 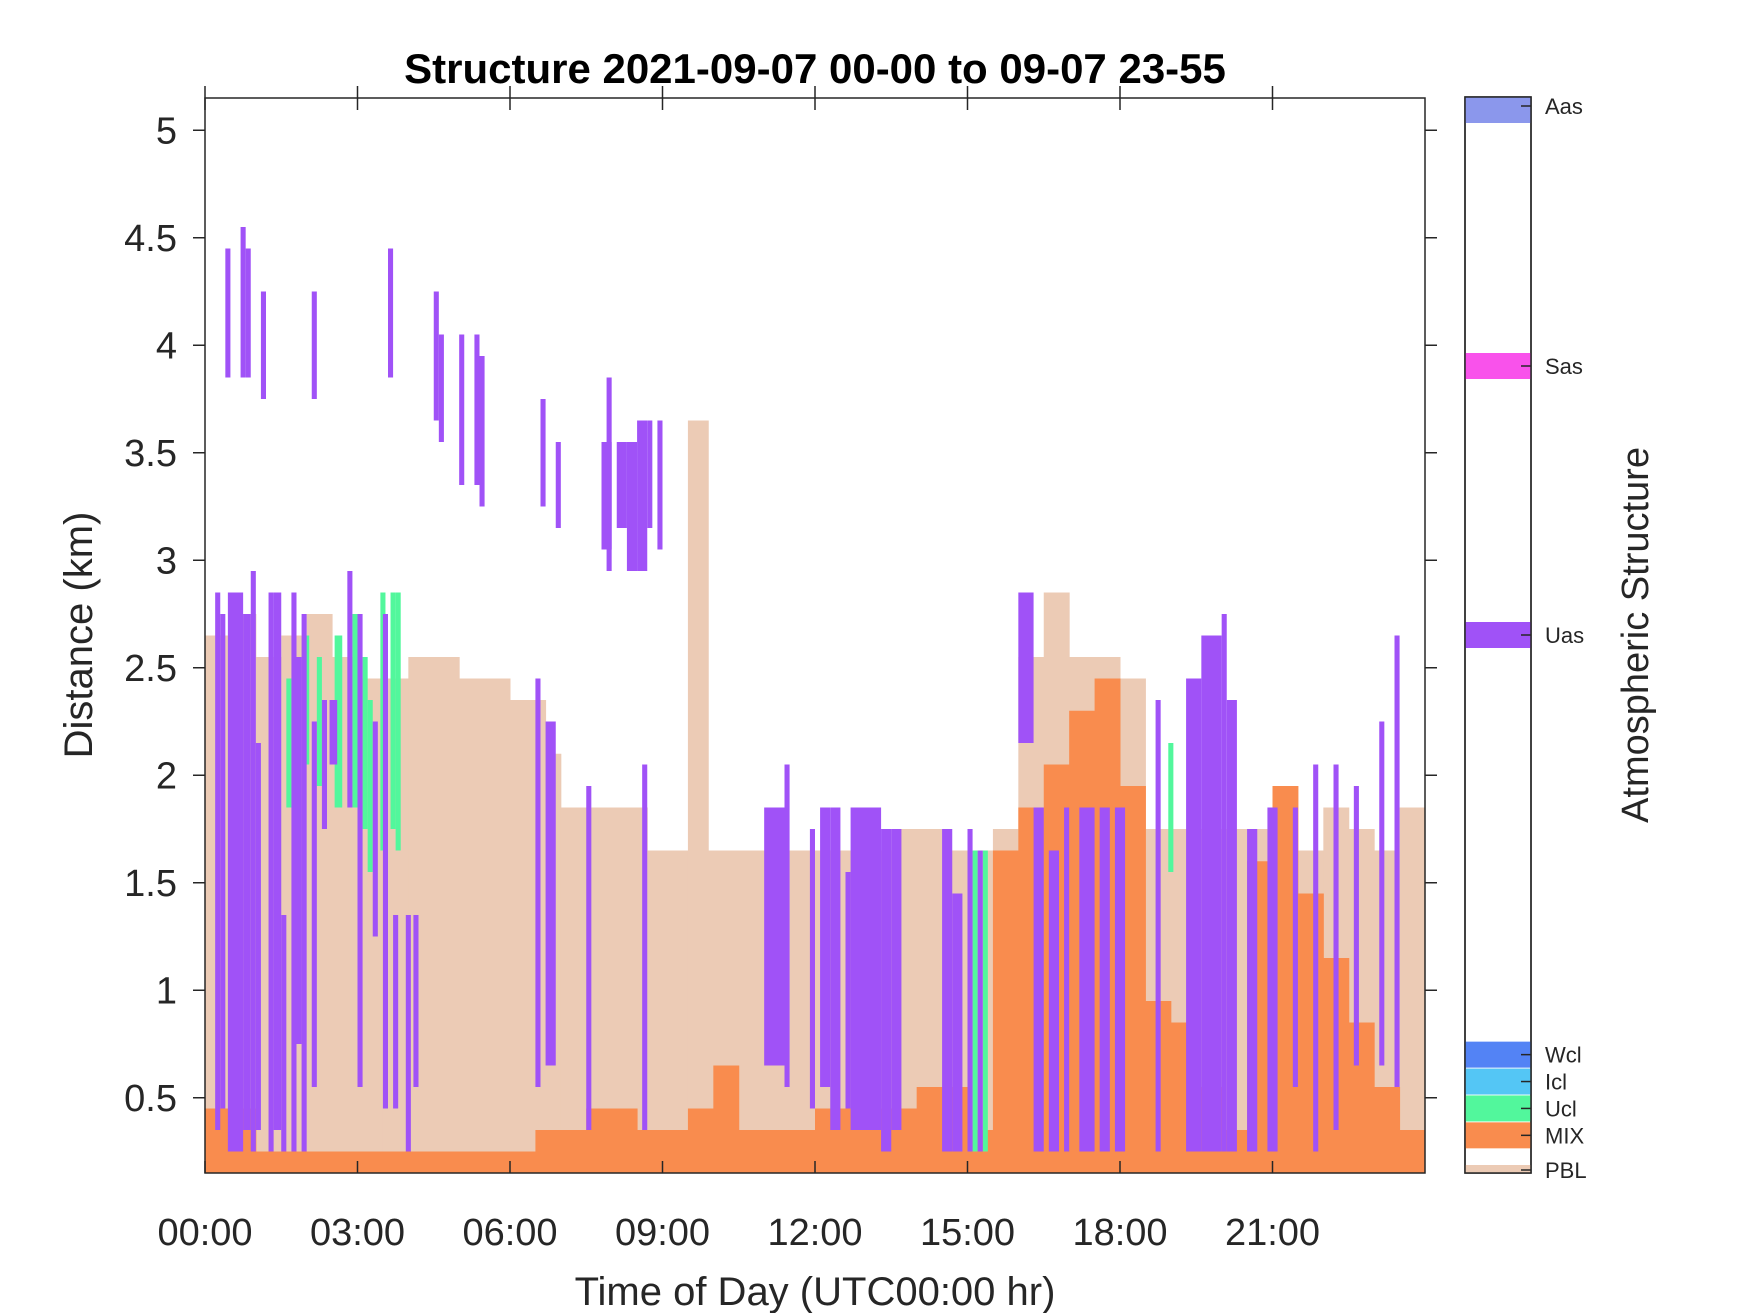 What do you see at coordinates (1498, 1135) in the screenshot?
I see `colorbar-swatch-mix` at bounding box center [1498, 1135].